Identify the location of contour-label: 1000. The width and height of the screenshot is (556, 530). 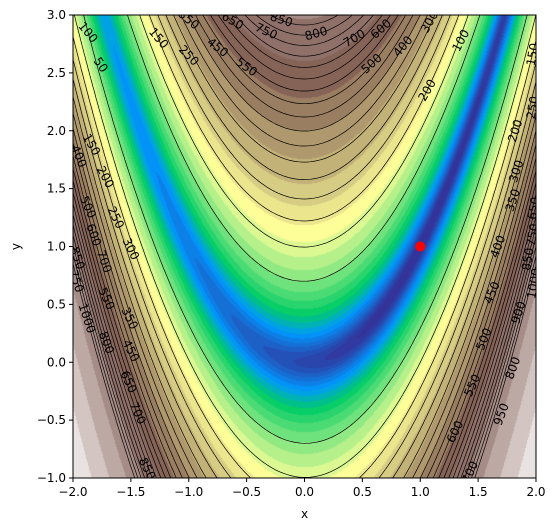
(533, 283).